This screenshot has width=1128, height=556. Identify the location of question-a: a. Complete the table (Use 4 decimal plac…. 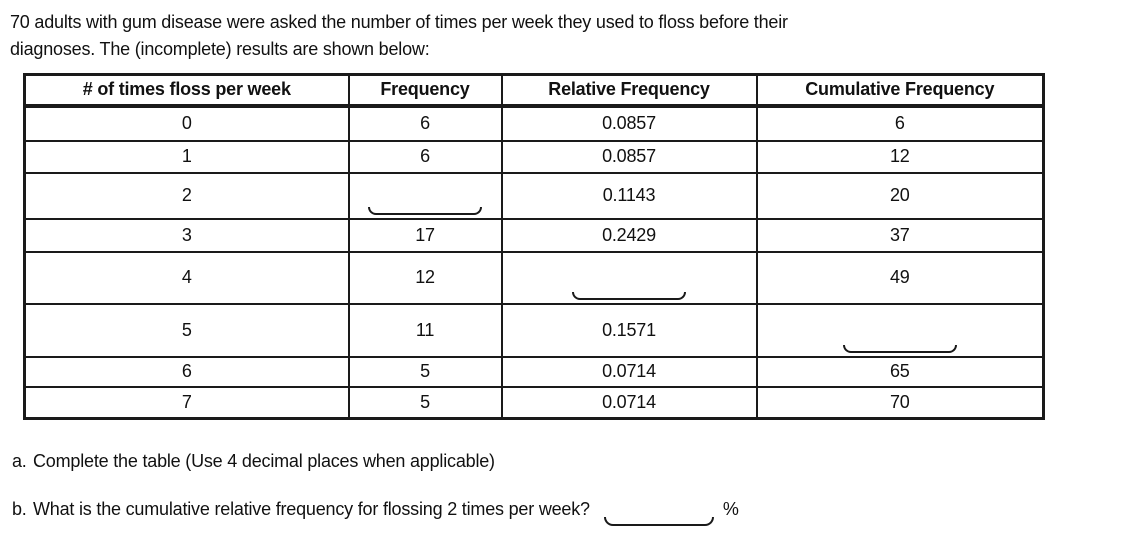
(570, 461).